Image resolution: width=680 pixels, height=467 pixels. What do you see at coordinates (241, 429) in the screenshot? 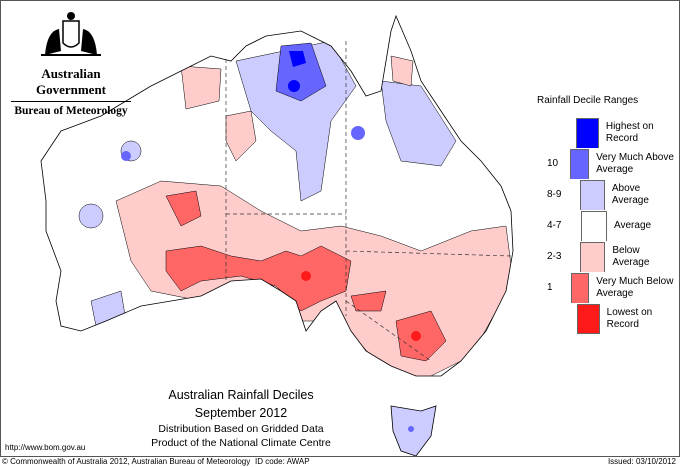
I see `map-subtitle: Distribution Based on Gridded Data` at bounding box center [241, 429].